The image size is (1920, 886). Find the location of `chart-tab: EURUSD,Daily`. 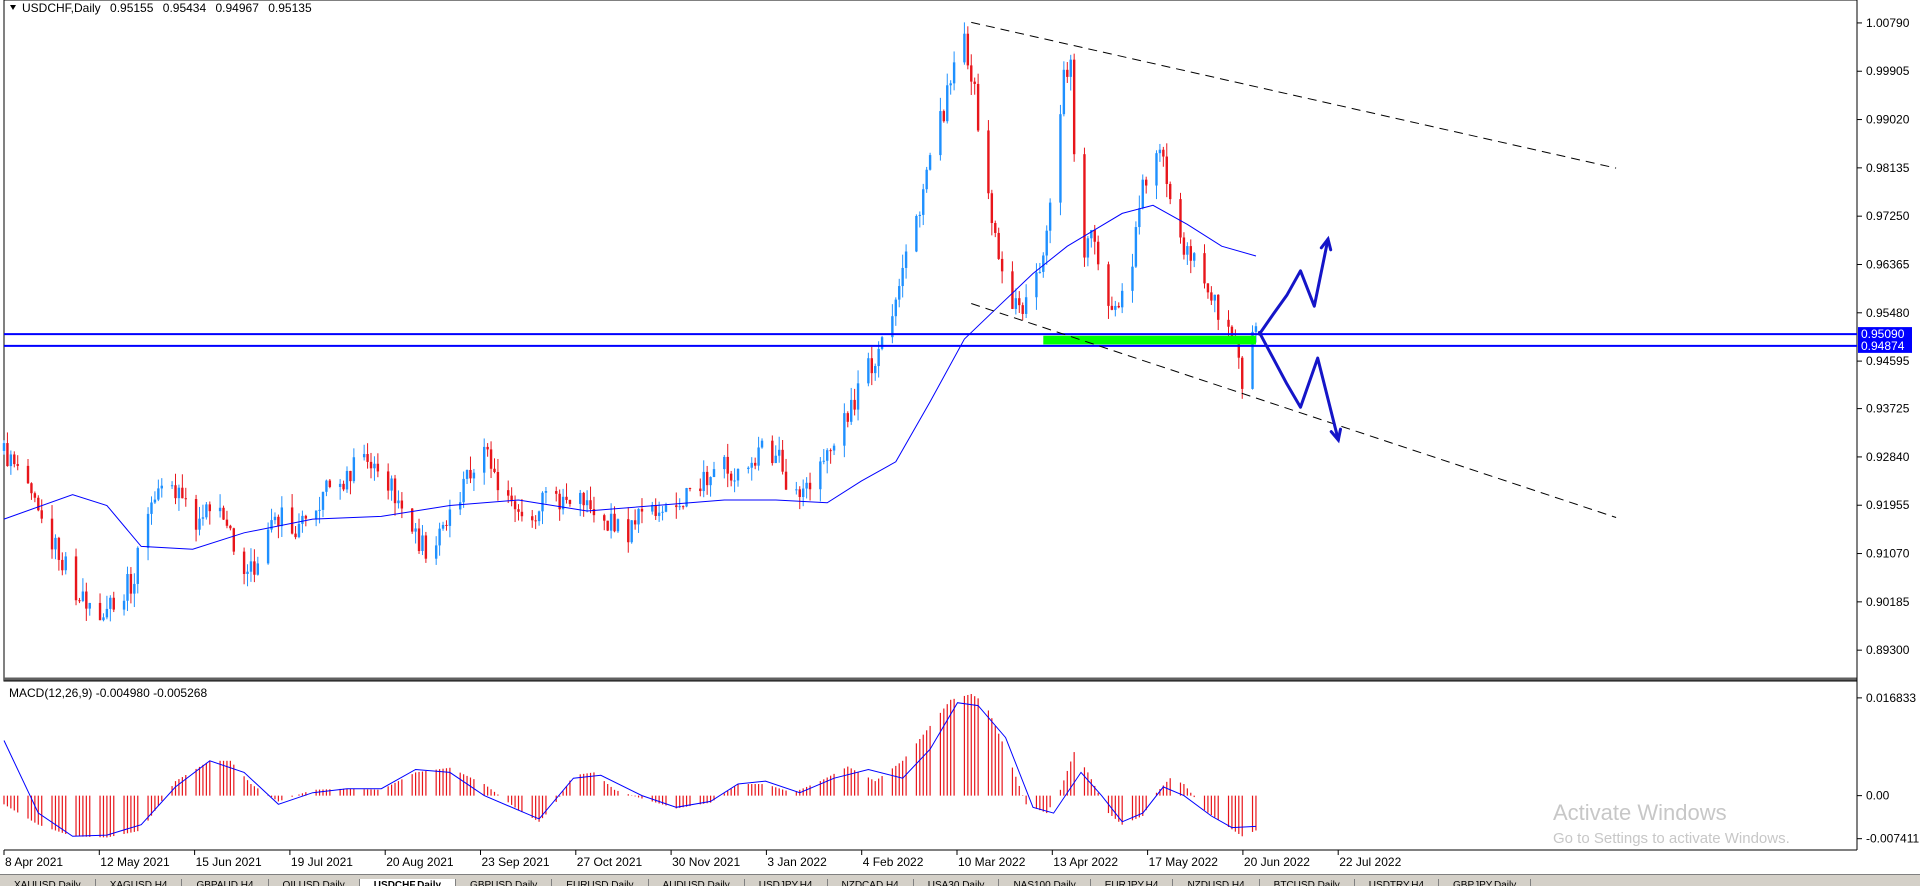

chart-tab: EURUSD,Daily is located at coordinates (600, 882).